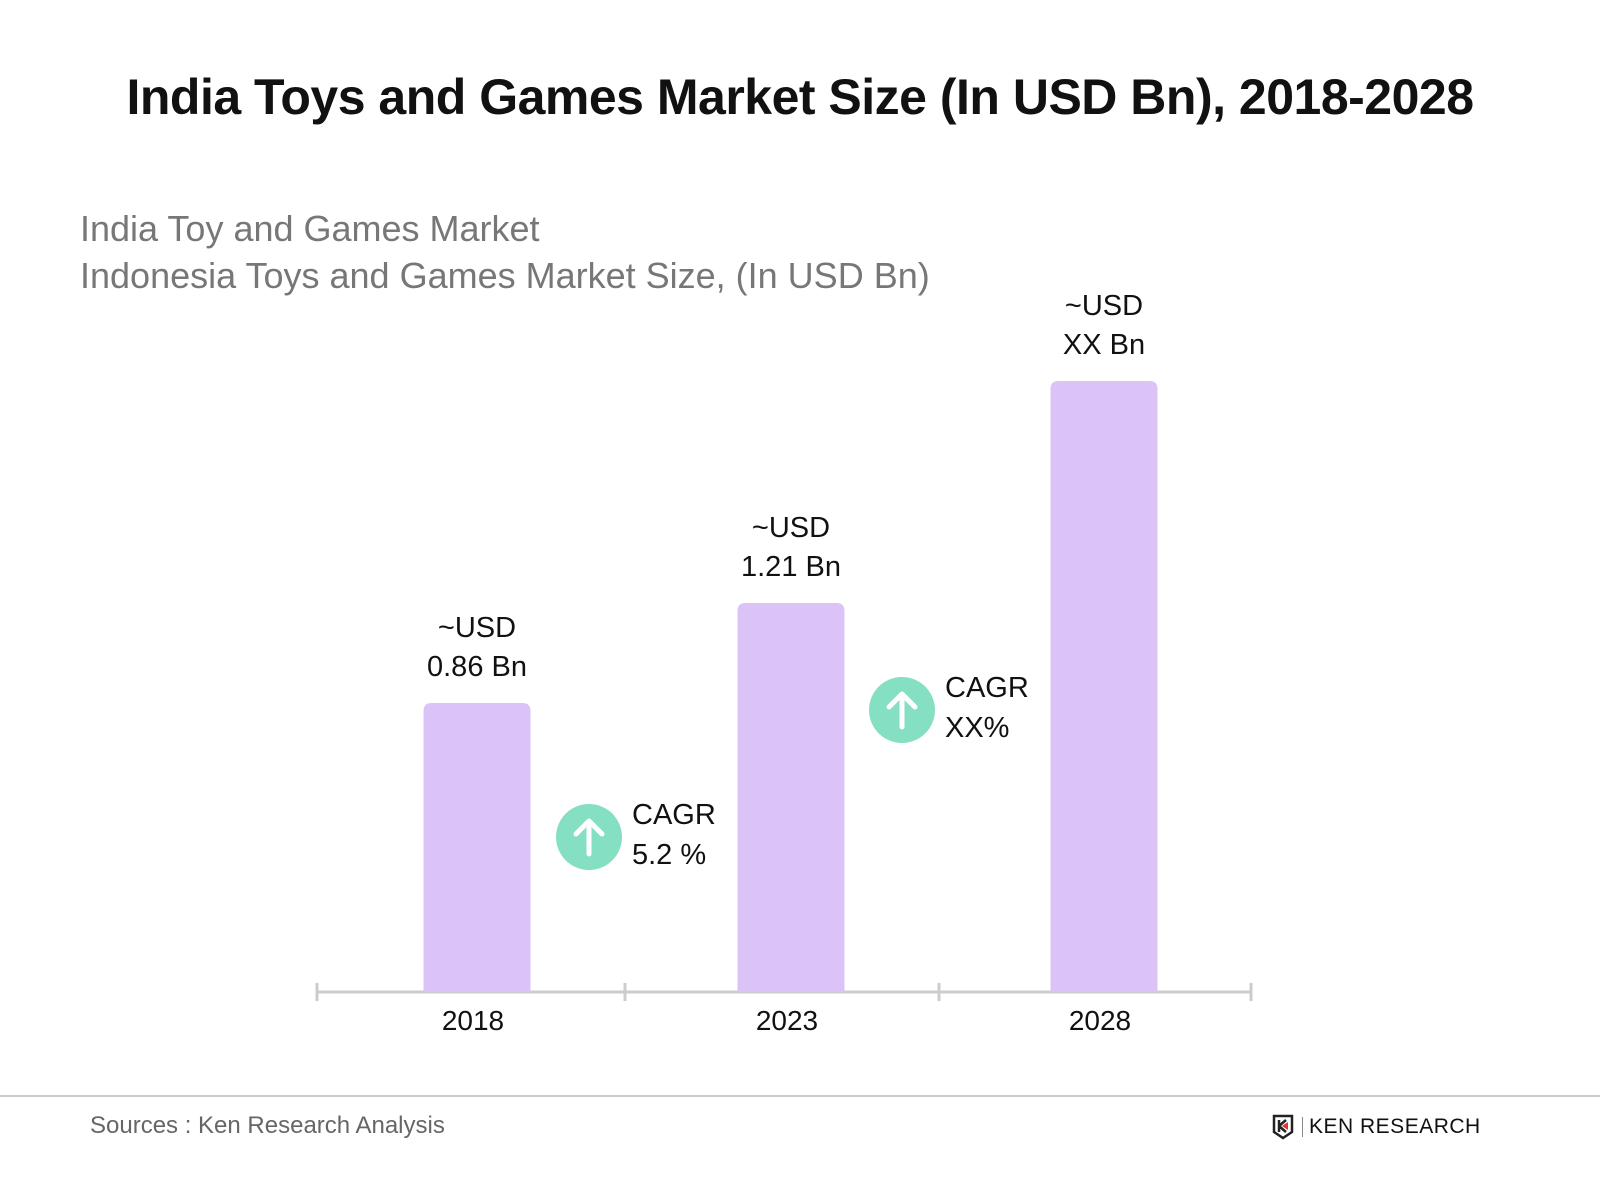  Describe the element at coordinates (800, 1096) in the screenshot. I see `footer-divider` at that location.